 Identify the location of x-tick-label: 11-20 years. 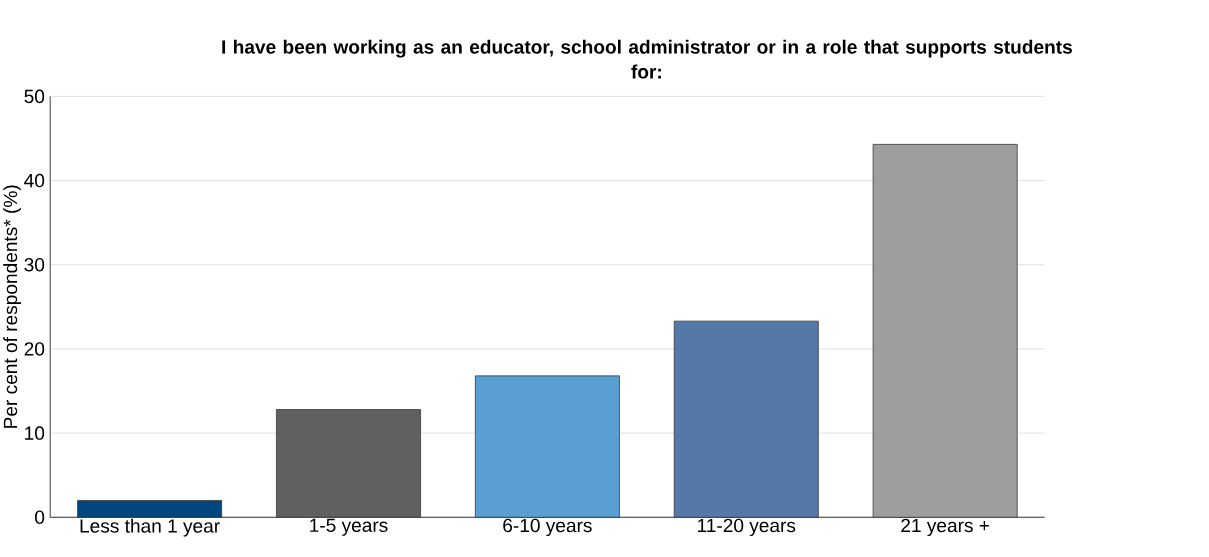
(747, 527).